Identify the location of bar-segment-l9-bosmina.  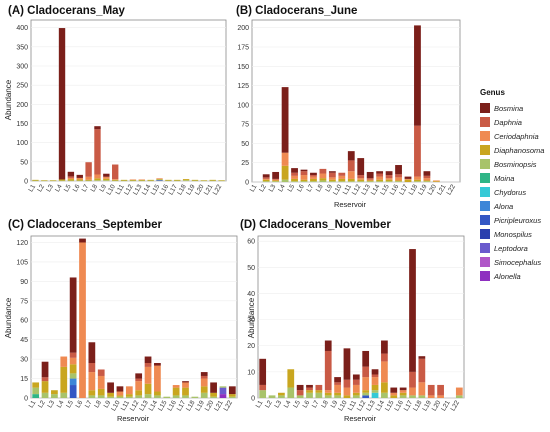
(332, 172).